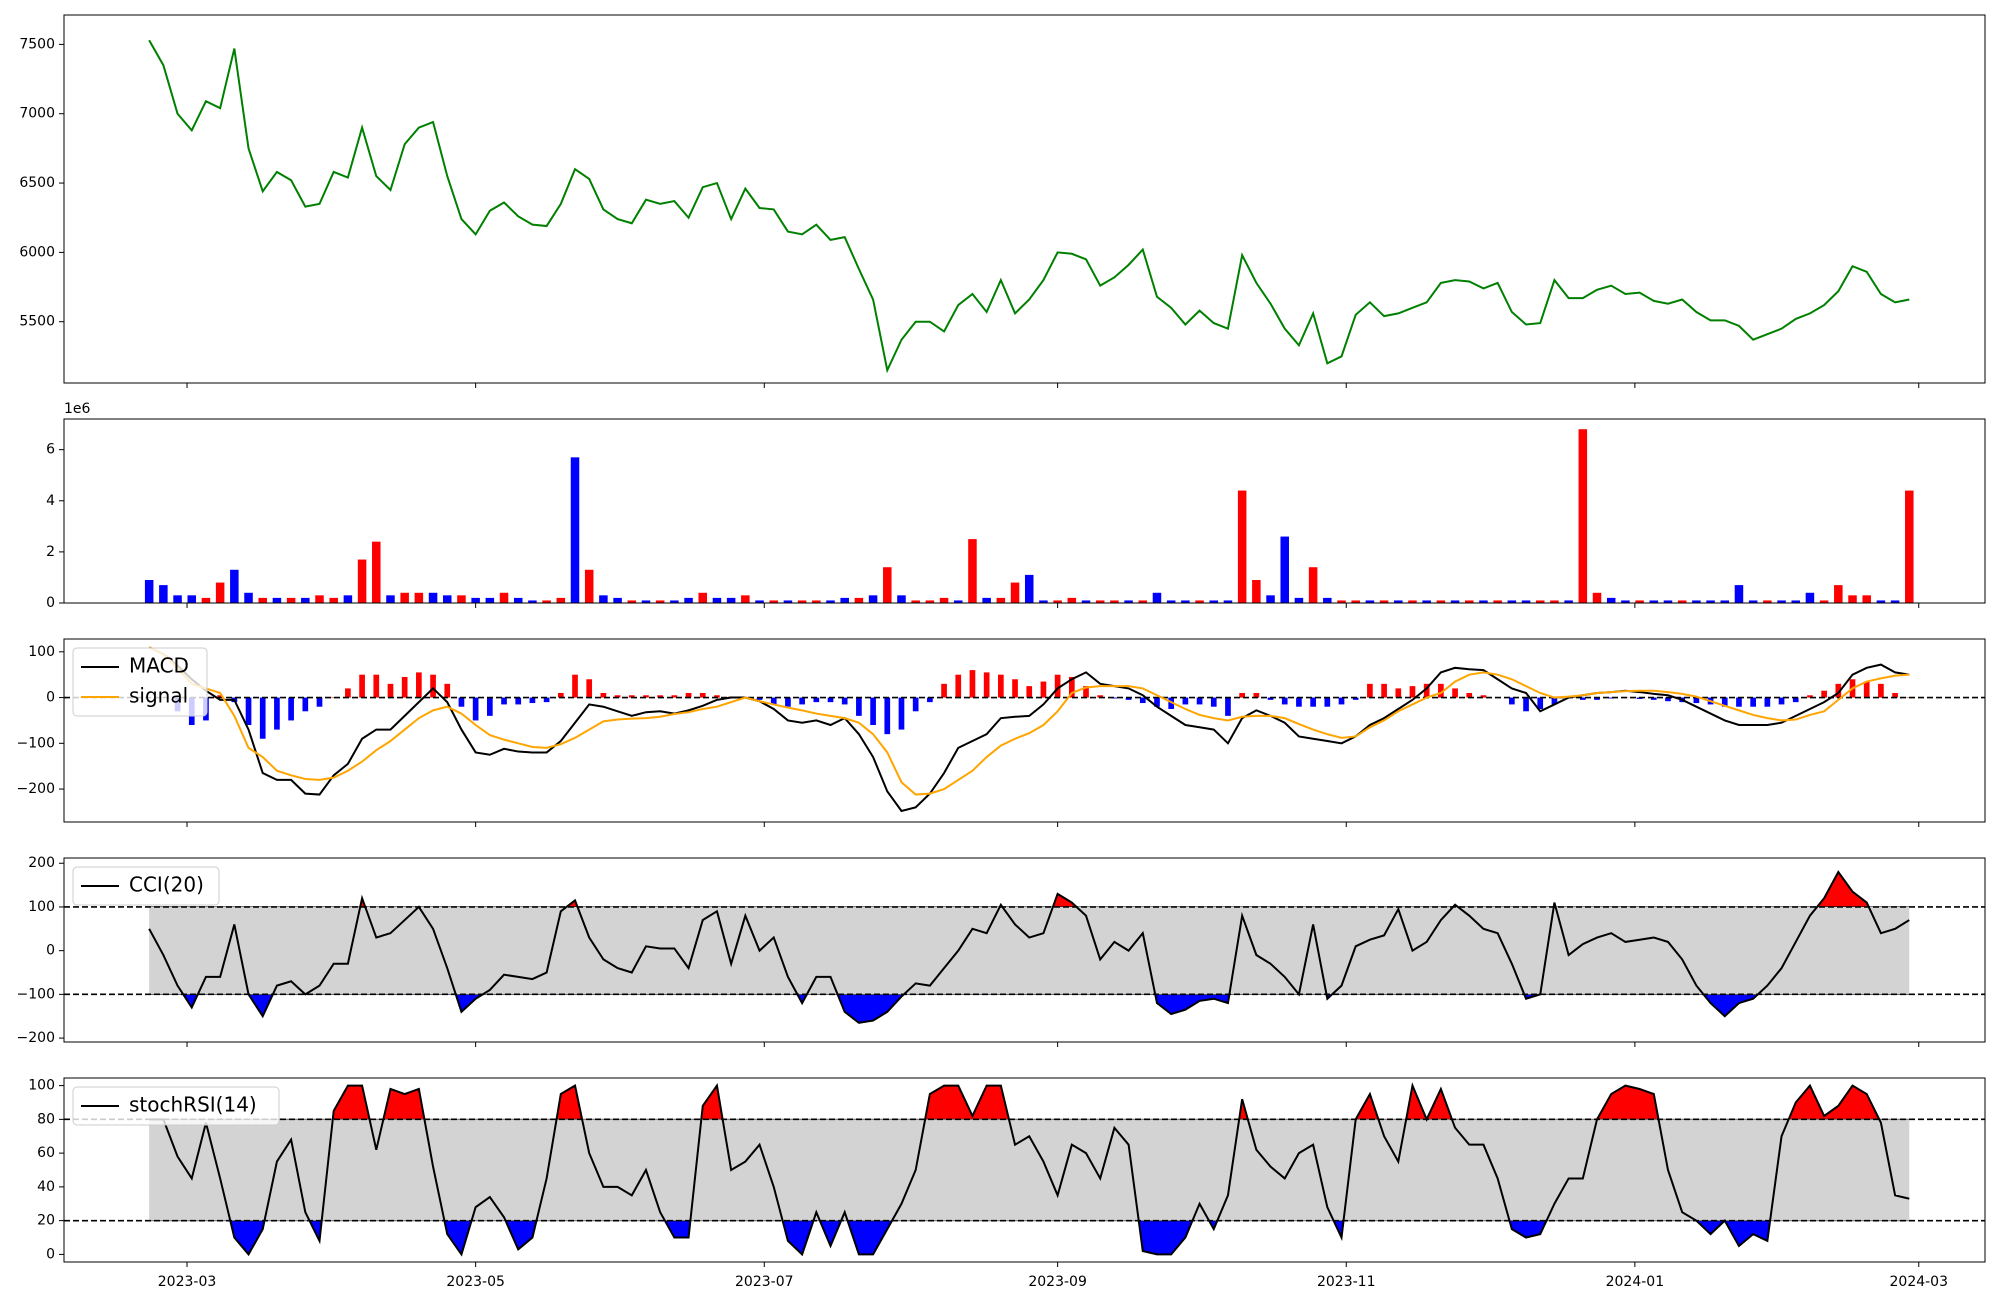 The width and height of the screenshot is (2000, 1300). I want to click on y-tick-label: 7000, so click(37, 114).